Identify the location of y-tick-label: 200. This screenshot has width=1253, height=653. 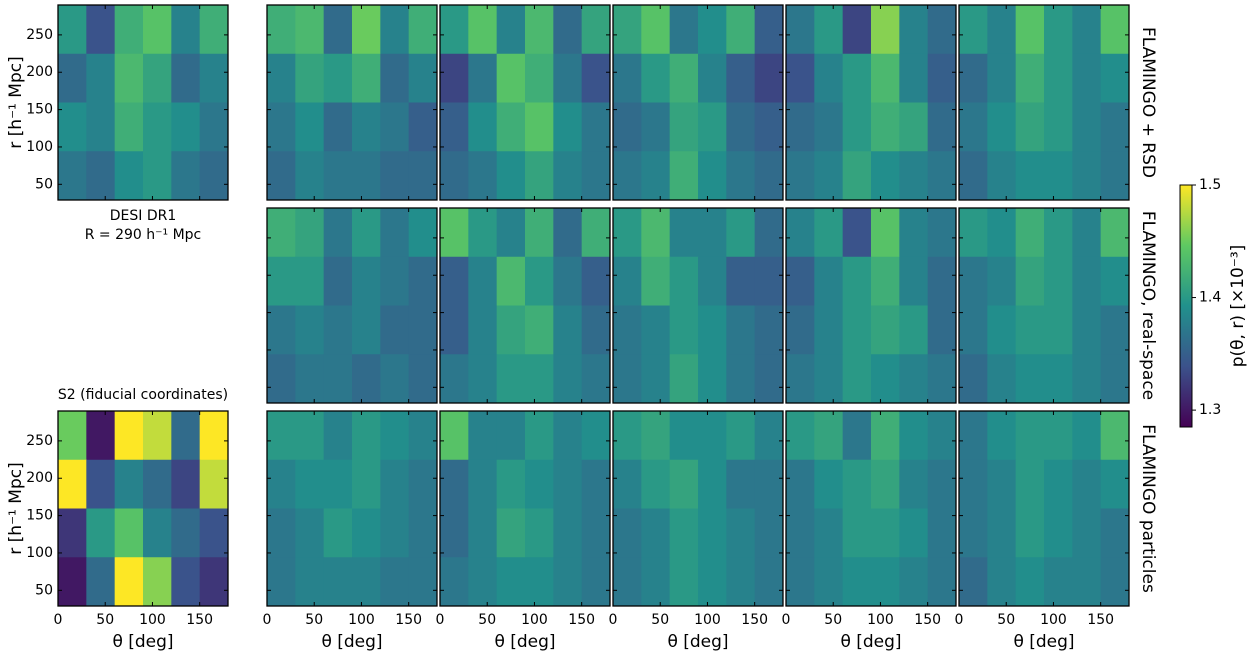
(39, 72).